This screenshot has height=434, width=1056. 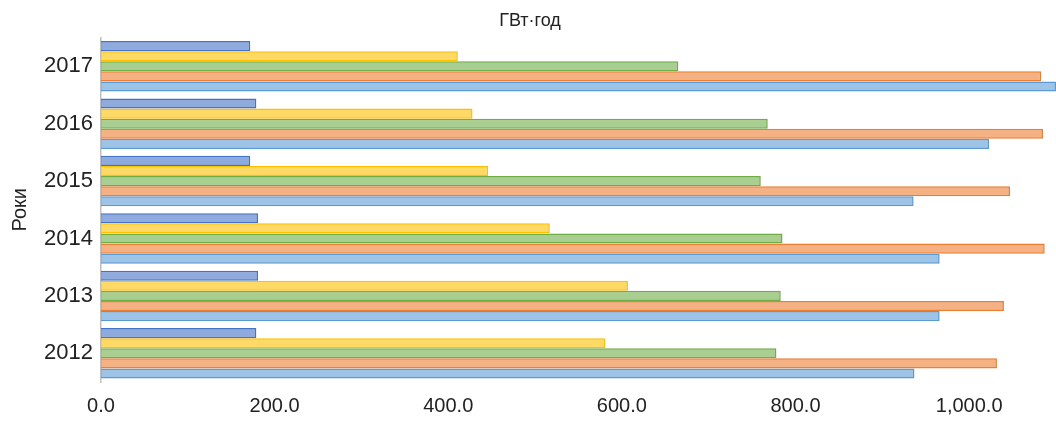 I want to click on y-axis-title: Роки, so click(x=18, y=210).